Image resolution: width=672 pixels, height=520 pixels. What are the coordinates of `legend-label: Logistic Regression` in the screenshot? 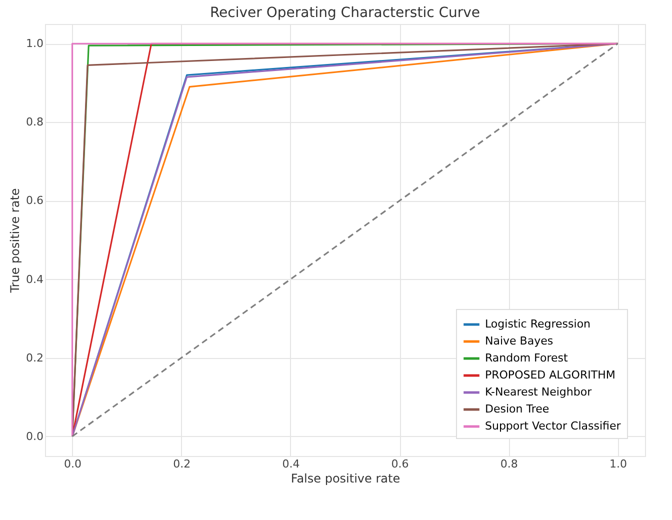 It's located at (538, 324).